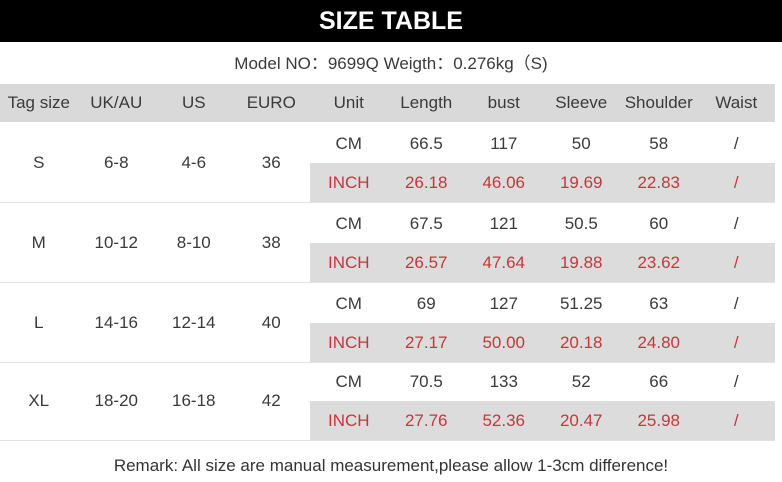 This screenshot has height=482, width=782. What do you see at coordinates (391, 21) in the screenshot?
I see `title-bar: SIZE TABLE` at bounding box center [391, 21].